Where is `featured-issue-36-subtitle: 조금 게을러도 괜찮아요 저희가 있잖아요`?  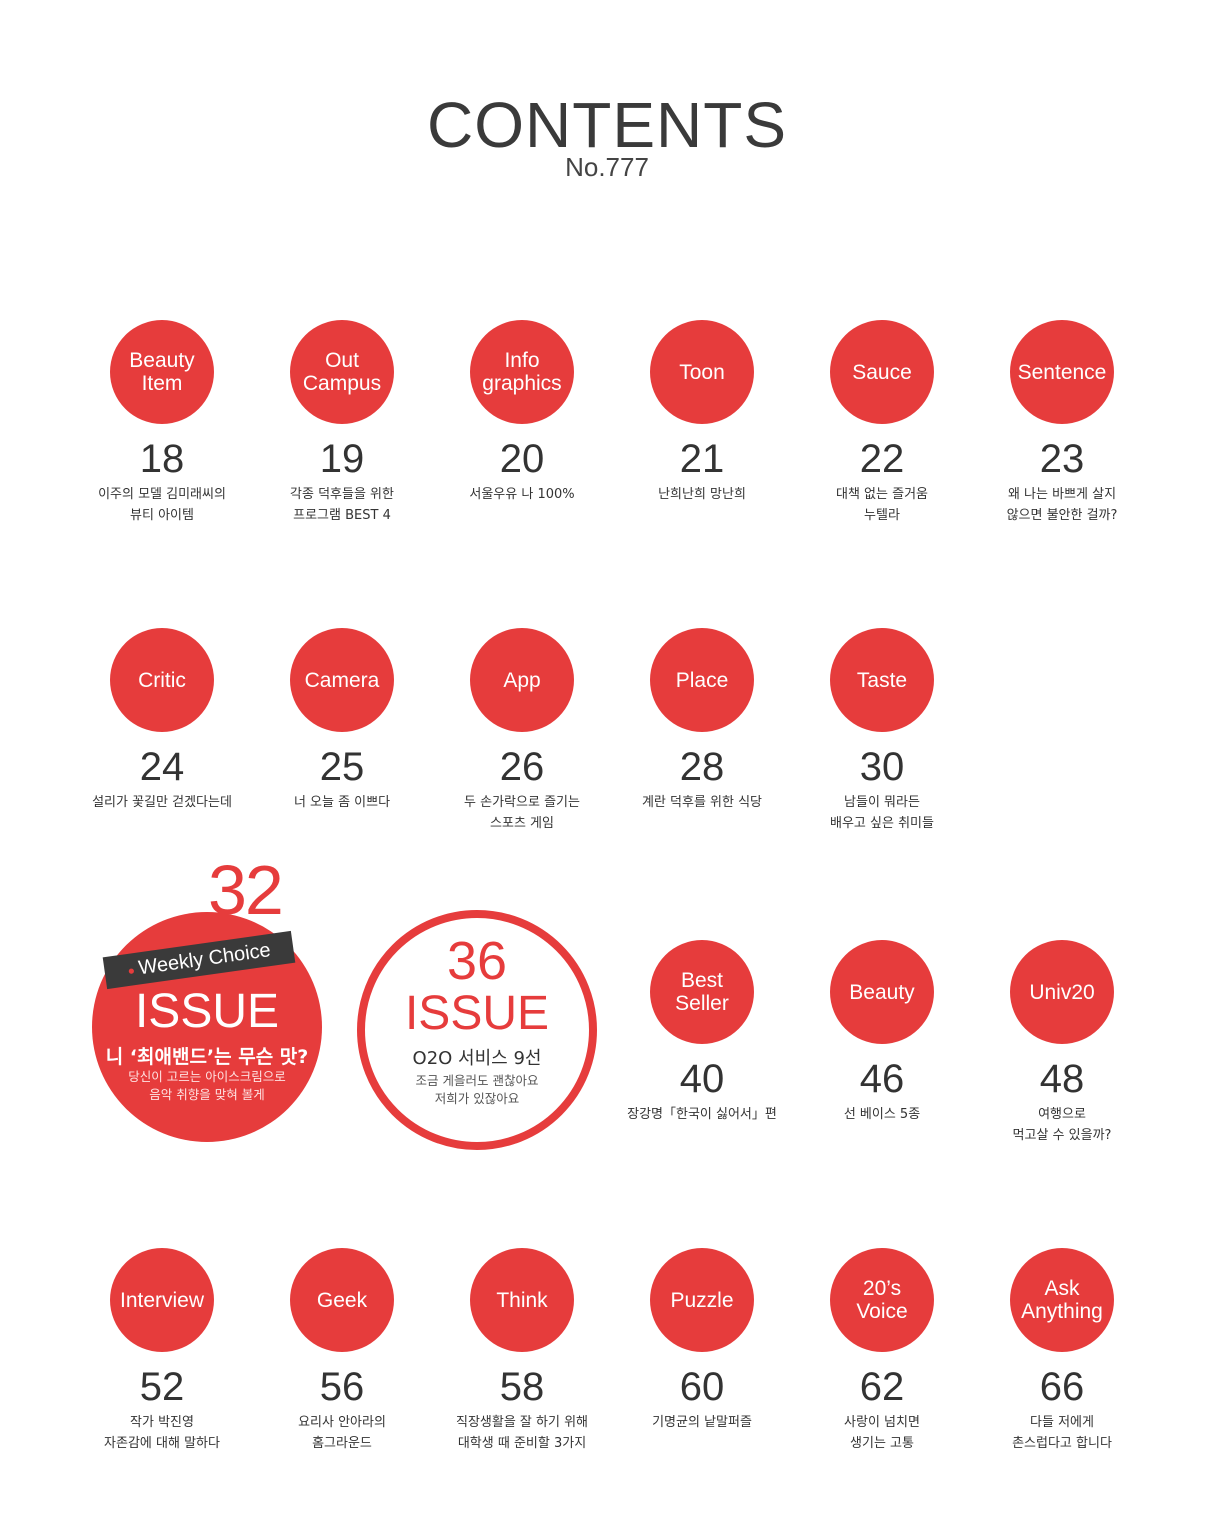
featured-issue-36-subtitle: 조금 게을러도 괜찮아요 저희가 있잖아요 is located at coordinates (477, 1089).